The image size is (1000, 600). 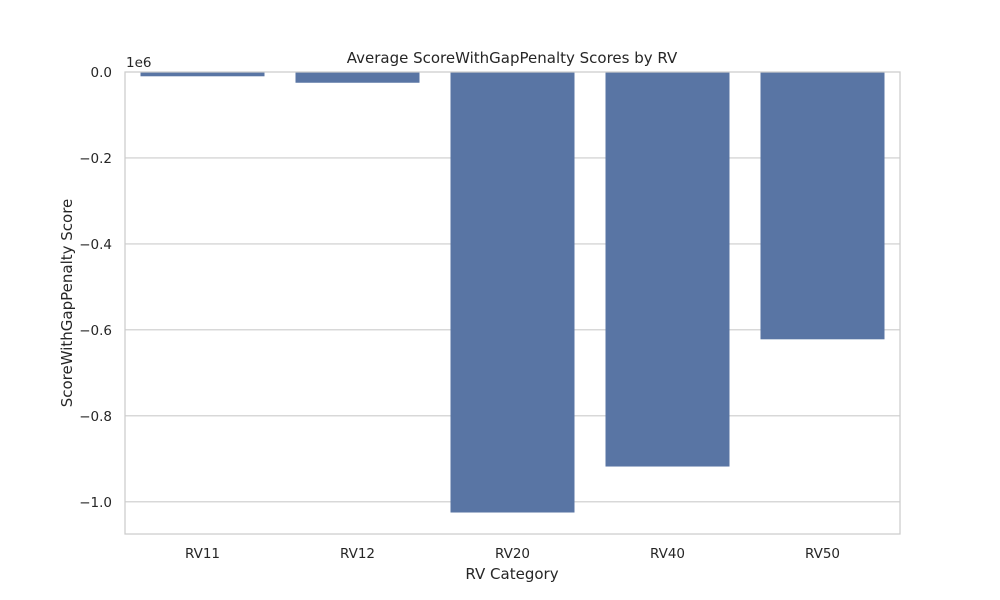 I want to click on chart-title: Average ScoreWithGapPenalty Scores by RV, so click(x=512, y=58).